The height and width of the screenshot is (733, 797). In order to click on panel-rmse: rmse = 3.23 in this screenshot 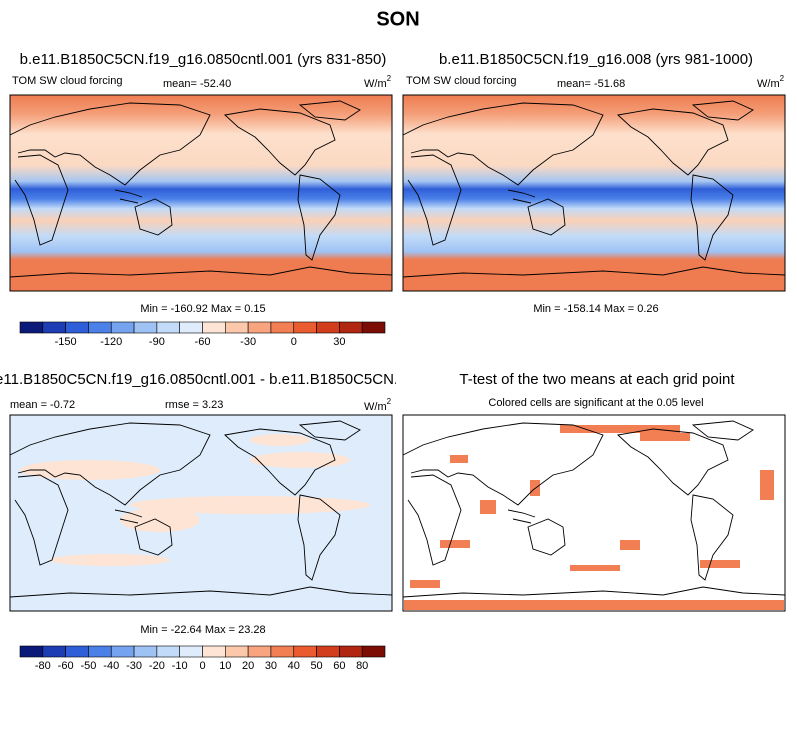, I will do `click(194, 405)`.